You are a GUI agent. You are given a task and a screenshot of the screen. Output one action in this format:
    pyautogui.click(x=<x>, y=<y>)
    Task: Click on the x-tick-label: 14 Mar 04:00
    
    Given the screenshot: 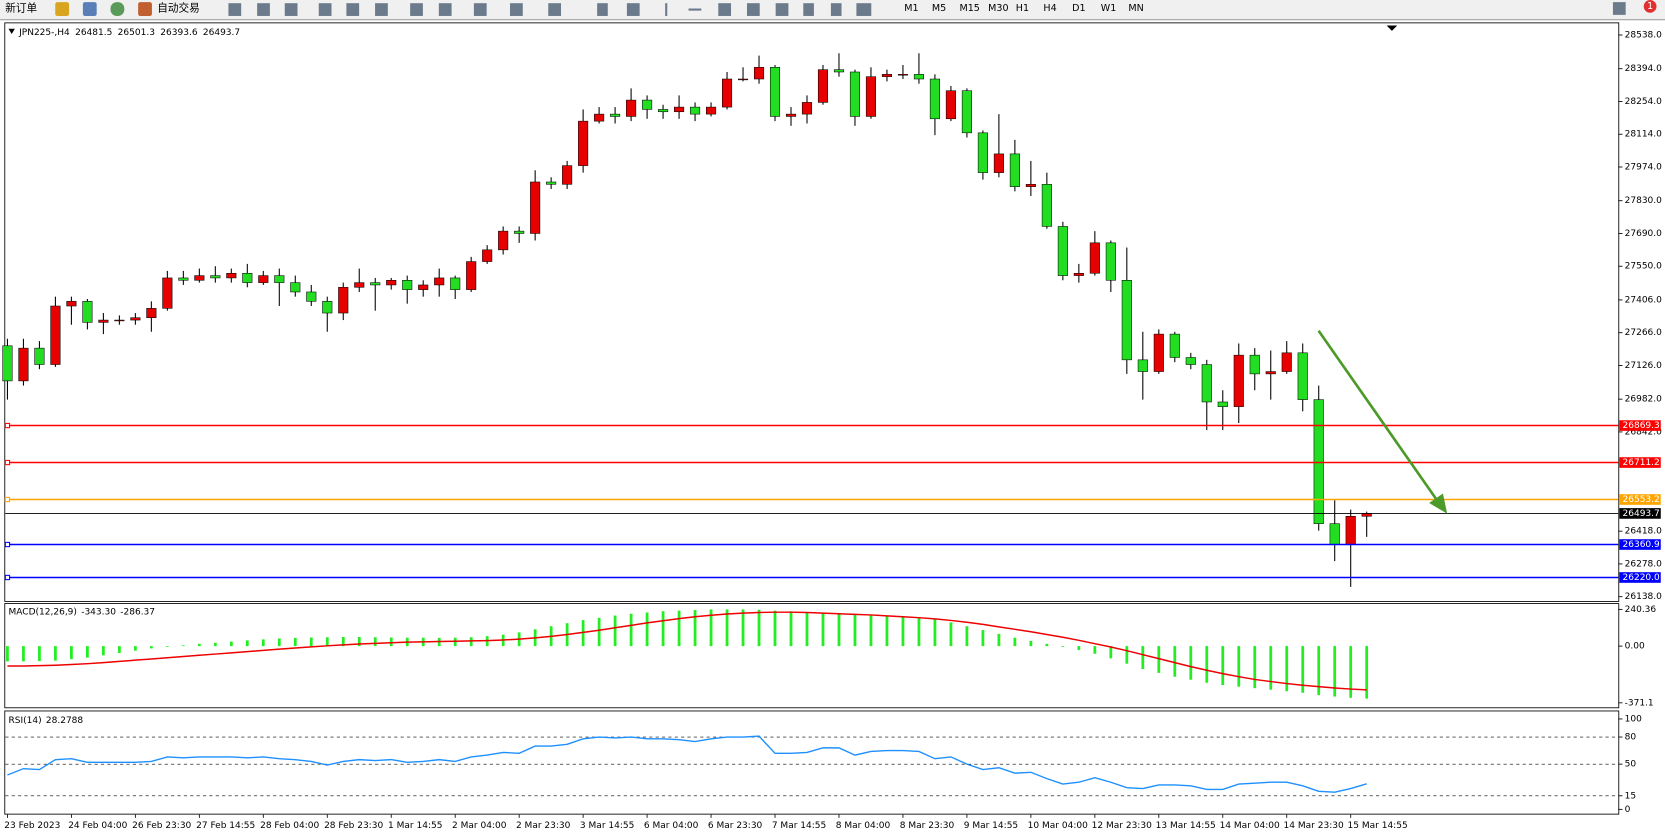 What is the action you would take?
    pyautogui.click(x=1250, y=826)
    